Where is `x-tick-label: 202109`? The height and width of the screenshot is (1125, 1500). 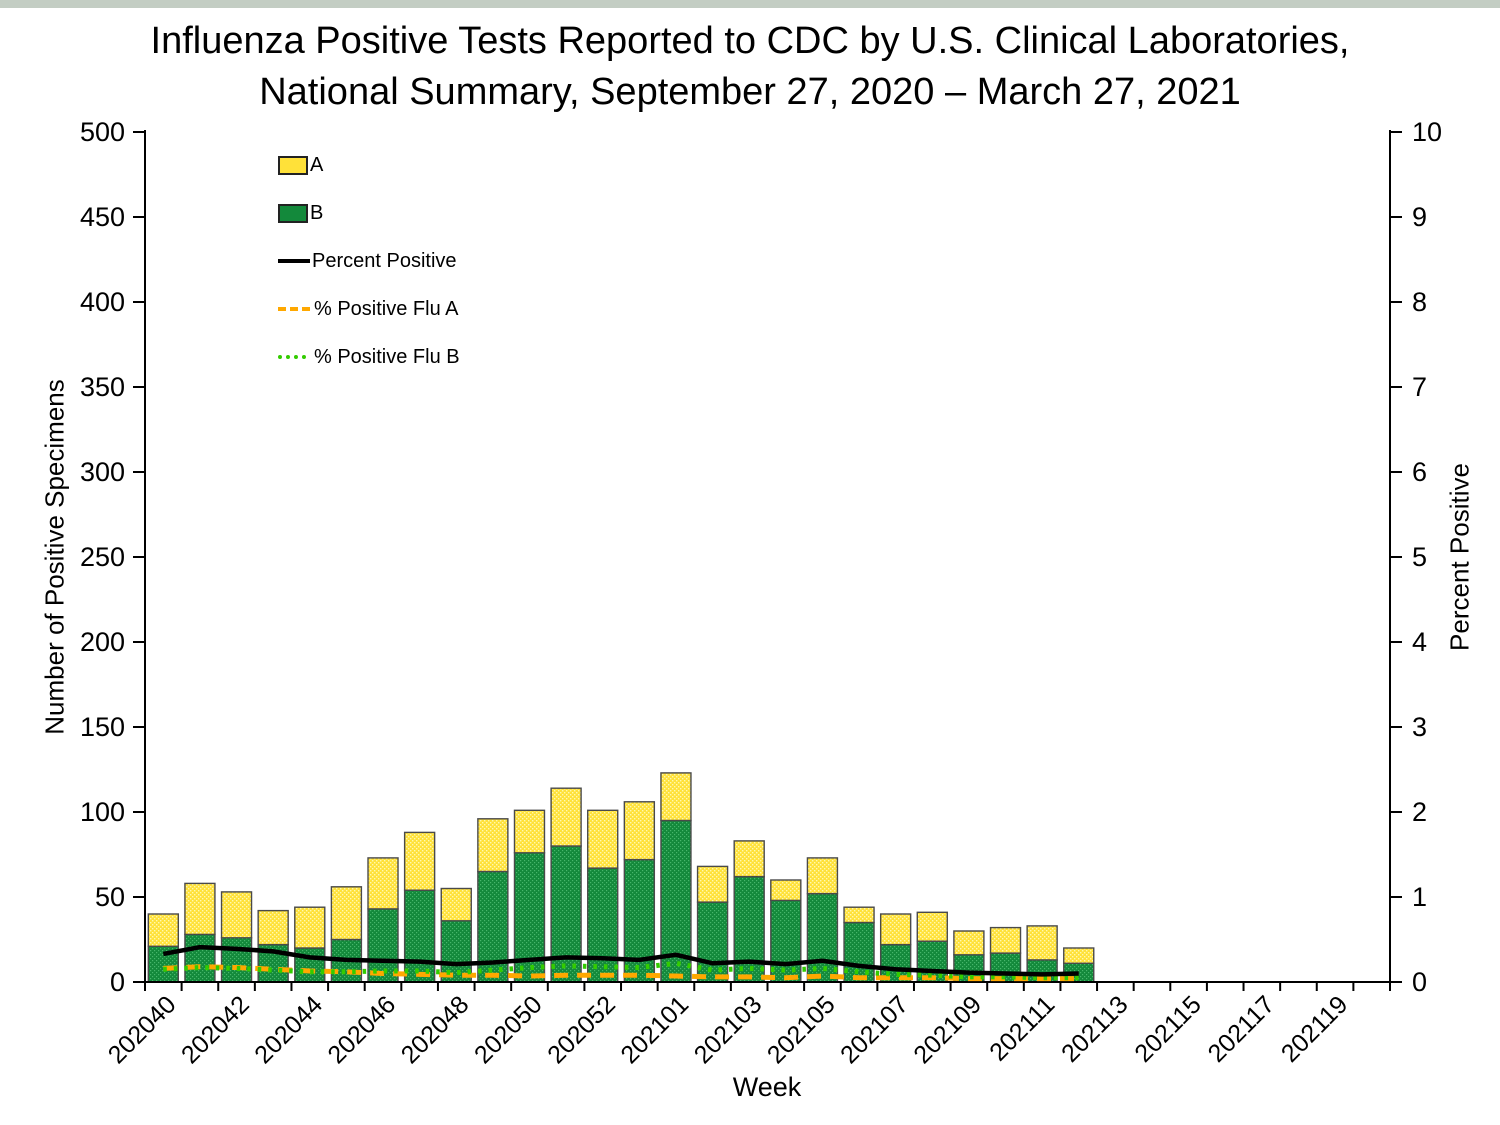
x-tick-label: 202109 is located at coordinates (947, 1029).